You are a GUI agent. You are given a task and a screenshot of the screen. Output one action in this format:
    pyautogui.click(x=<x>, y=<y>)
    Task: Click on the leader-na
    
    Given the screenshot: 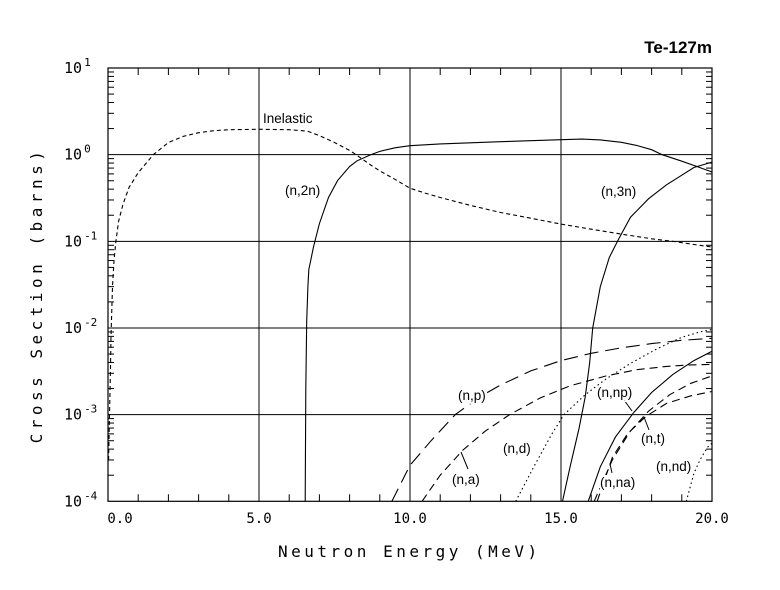 What is the action you would take?
    pyautogui.click(x=464, y=460)
    